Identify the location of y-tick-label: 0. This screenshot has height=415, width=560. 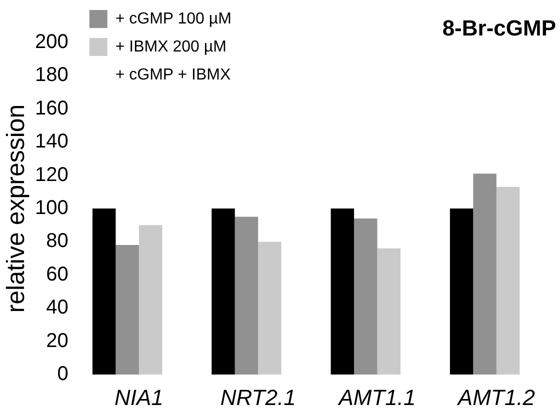
(62, 374).